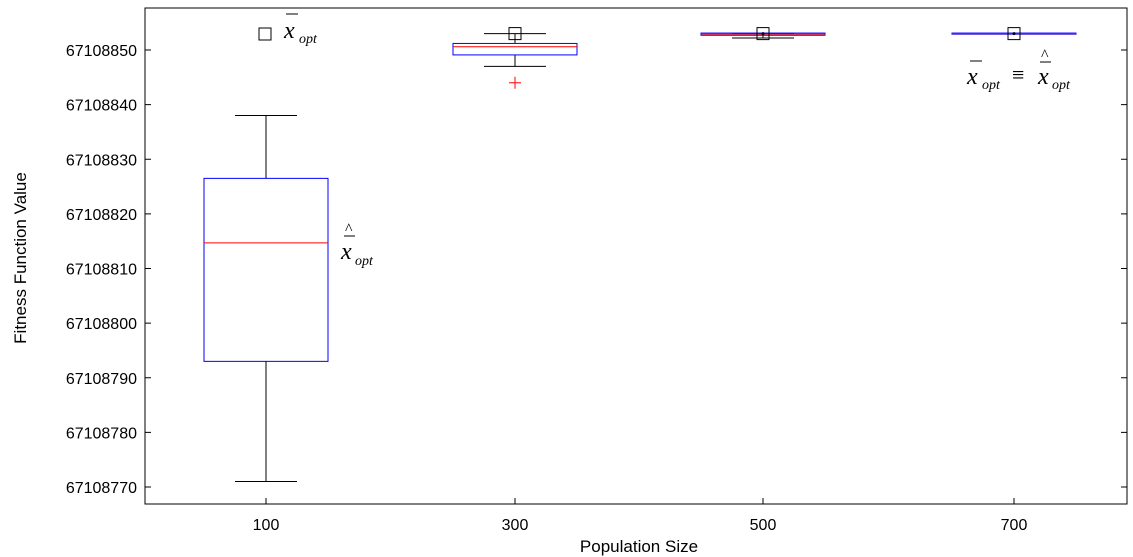 The width and height of the screenshot is (1133, 557). I want to click on legend-x-symbol: x, so click(289, 31).